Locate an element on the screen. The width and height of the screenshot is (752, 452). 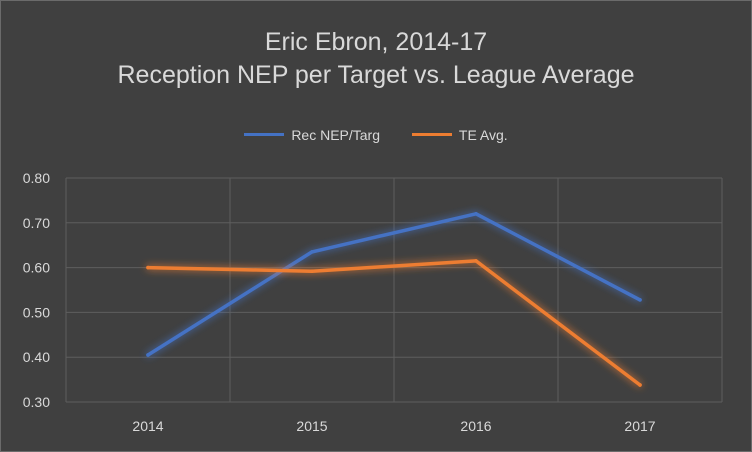
y-tick-label: 0.70 is located at coordinates (36, 223).